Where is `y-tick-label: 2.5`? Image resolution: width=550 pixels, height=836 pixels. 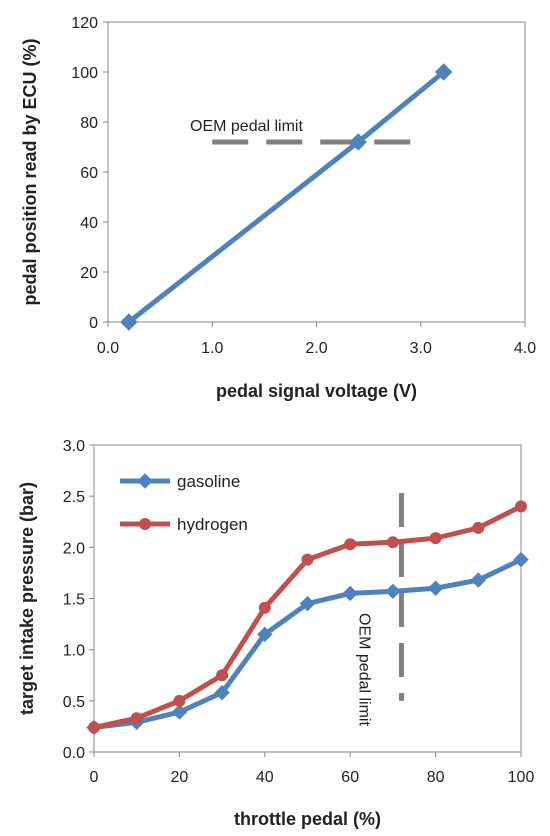 y-tick-label: 2.5 is located at coordinates (74, 497).